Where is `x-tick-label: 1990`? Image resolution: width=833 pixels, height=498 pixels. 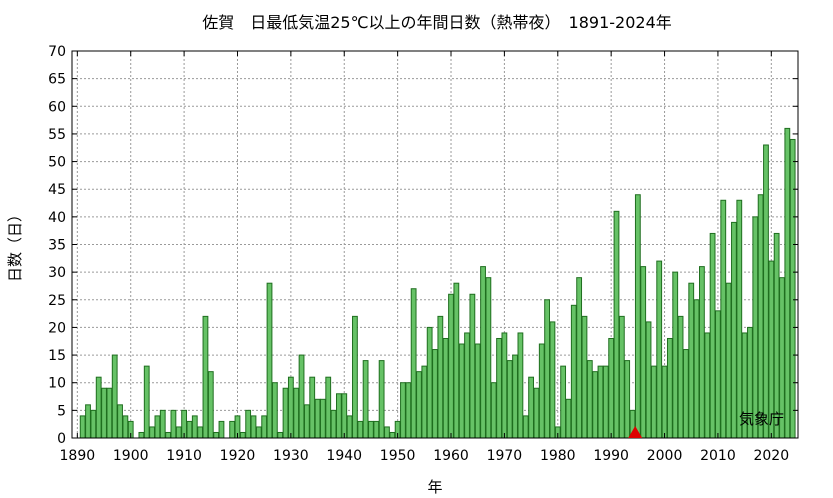
x-tick-label: 1990 is located at coordinates (611, 456).